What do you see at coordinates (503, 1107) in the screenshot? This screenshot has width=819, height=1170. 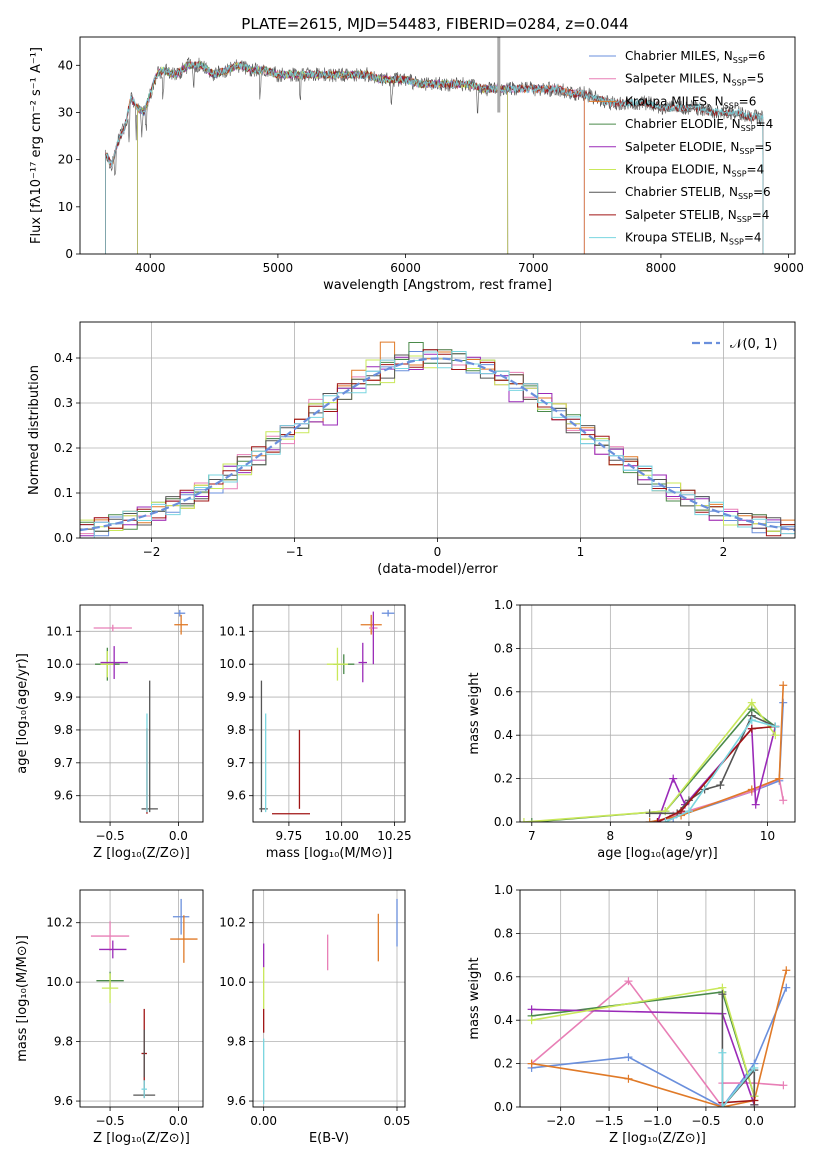 I see `y-tick-label: 0.0` at bounding box center [503, 1107].